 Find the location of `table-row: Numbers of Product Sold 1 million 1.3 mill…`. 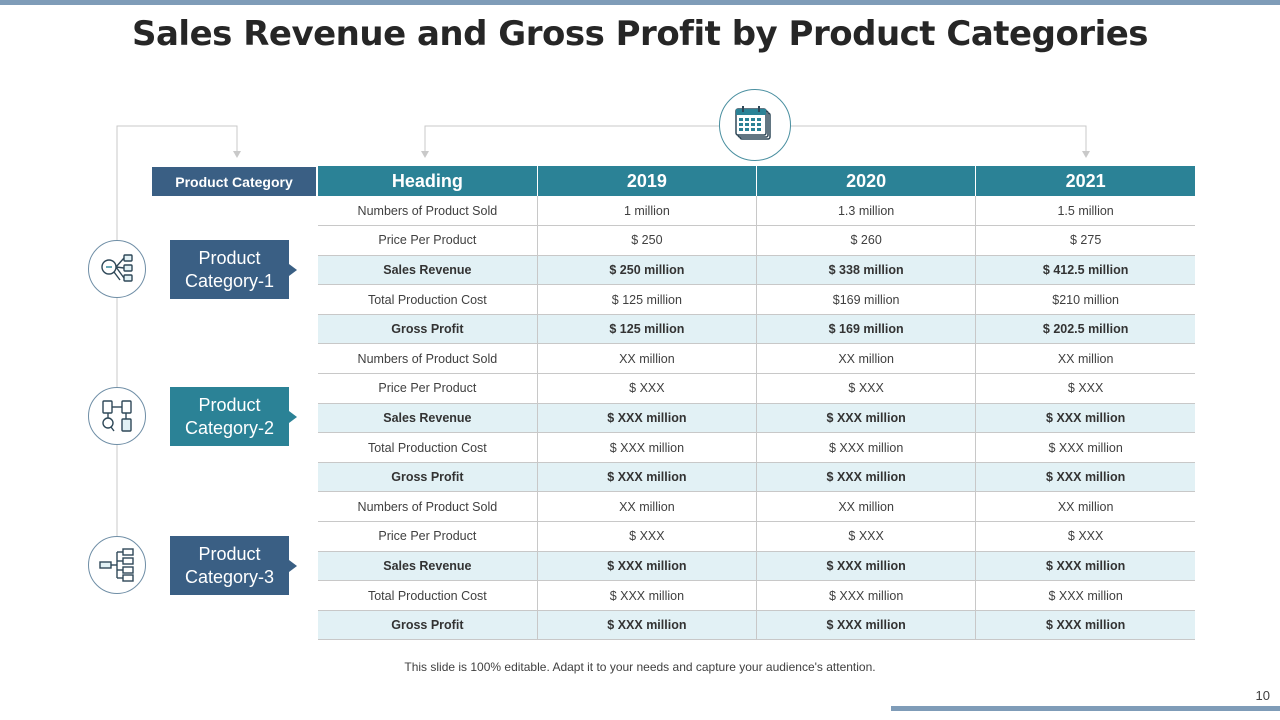

table-row: Numbers of Product Sold 1 million 1.3 mill… is located at coordinates (756, 211).